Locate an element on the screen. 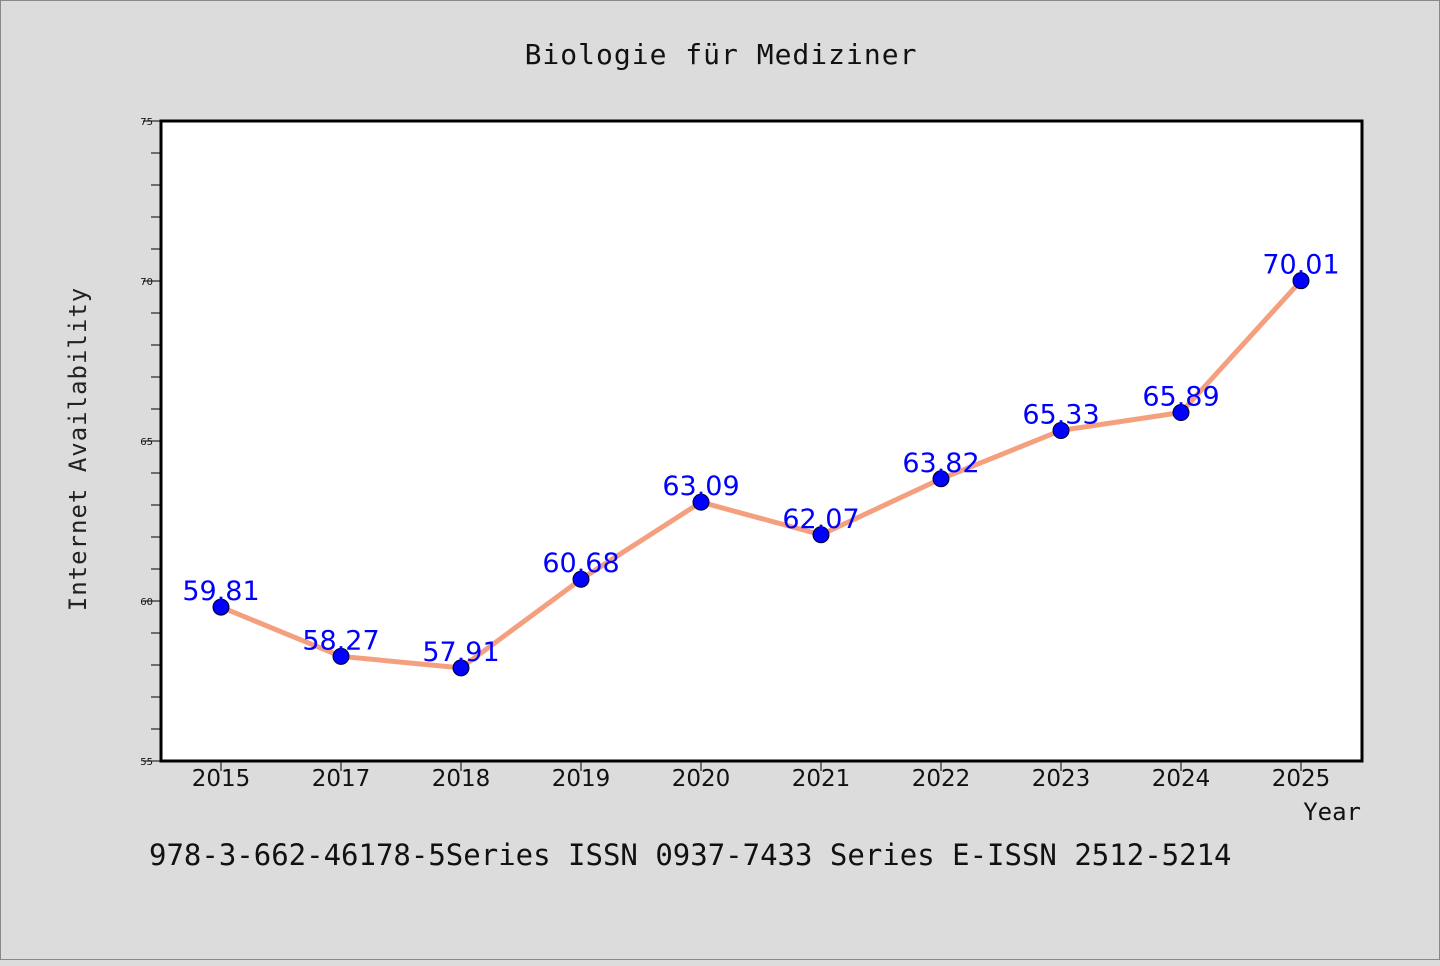 The width and height of the screenshot is (1440, 966). data-label: 58.27 is located at coordinates (340, 640).